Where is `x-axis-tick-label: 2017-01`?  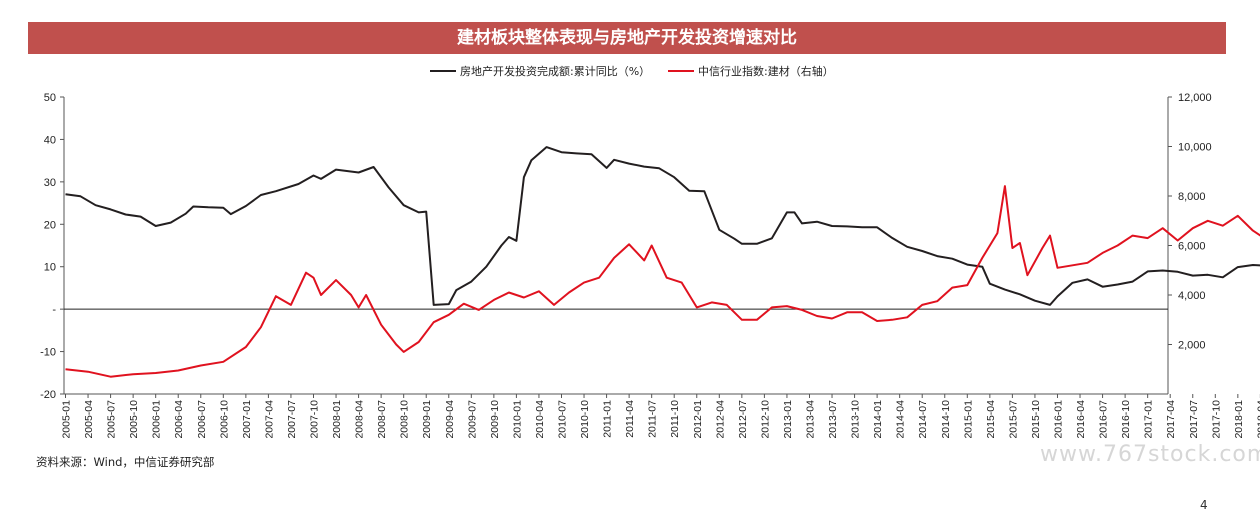 x-axis-tick-label: 2017-01 is located at coordinates (1149, 419).